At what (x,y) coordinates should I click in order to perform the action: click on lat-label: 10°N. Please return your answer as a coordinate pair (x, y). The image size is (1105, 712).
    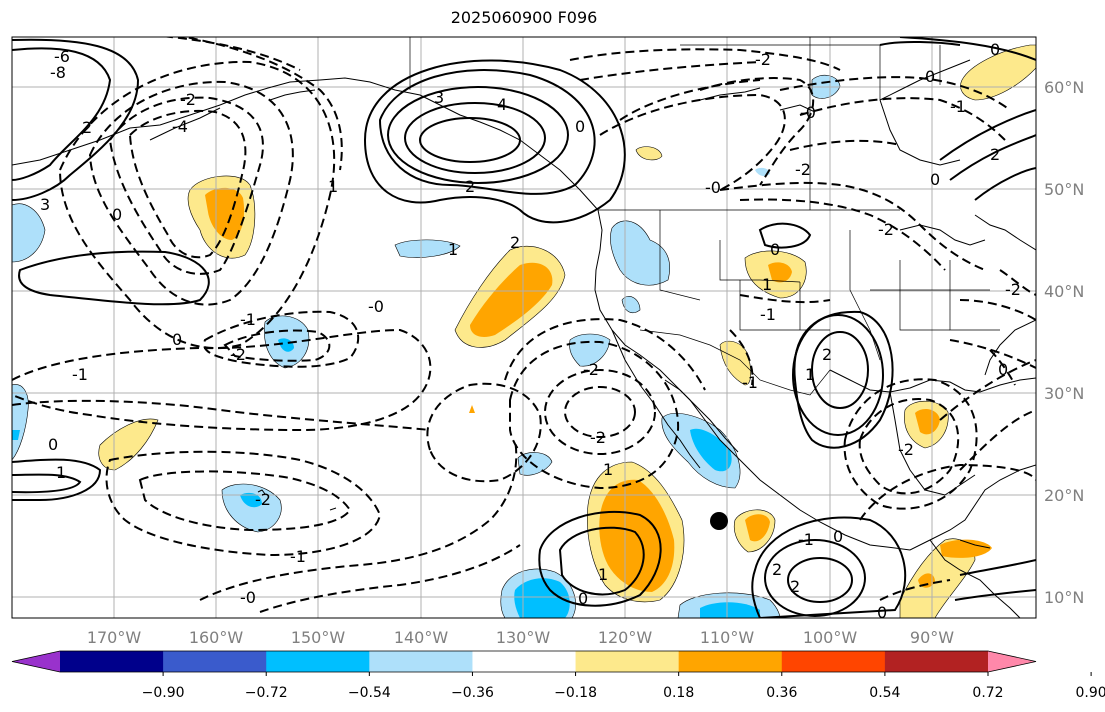
    Looking at the image, I should click on (1064, 597).